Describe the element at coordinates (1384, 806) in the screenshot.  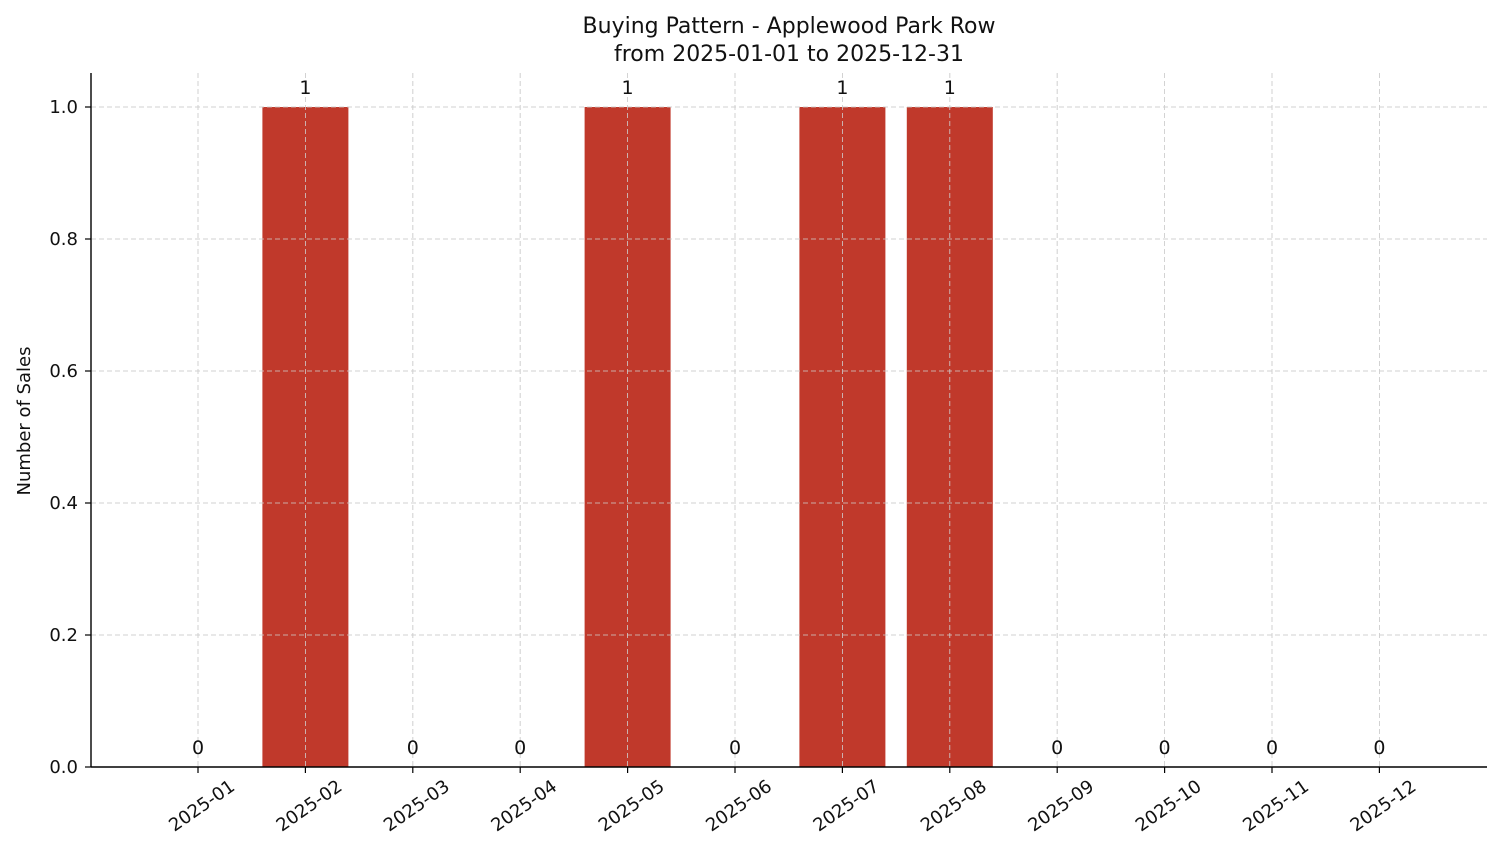
I see `x-tick-label: 2025-12` at that location.